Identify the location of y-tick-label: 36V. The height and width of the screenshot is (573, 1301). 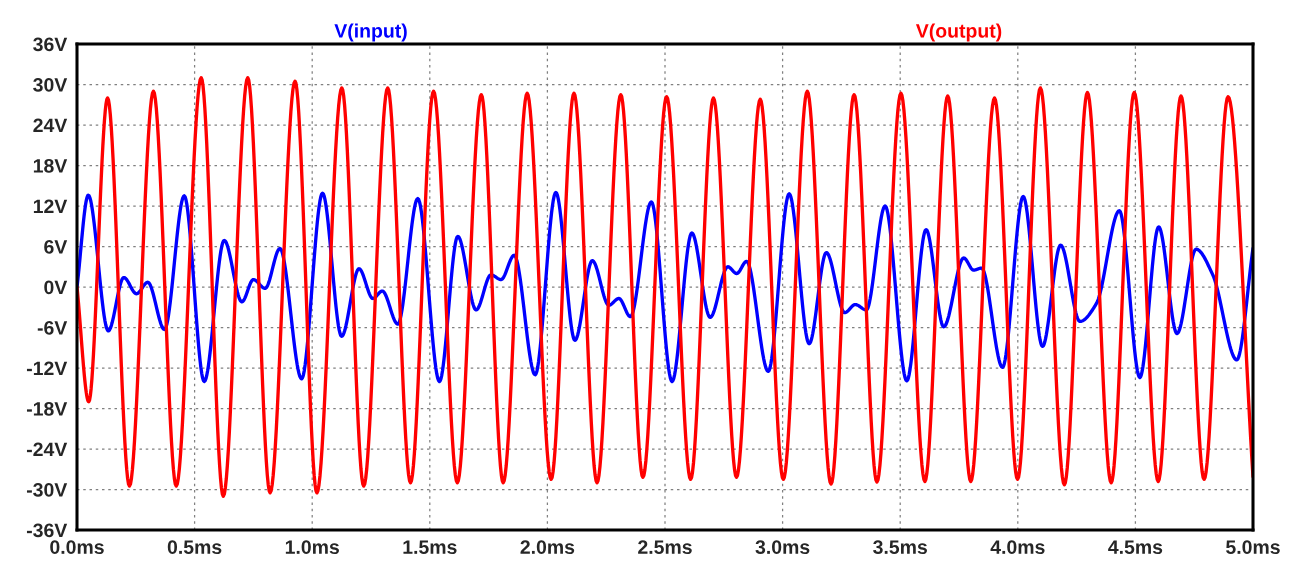
(50, 44).